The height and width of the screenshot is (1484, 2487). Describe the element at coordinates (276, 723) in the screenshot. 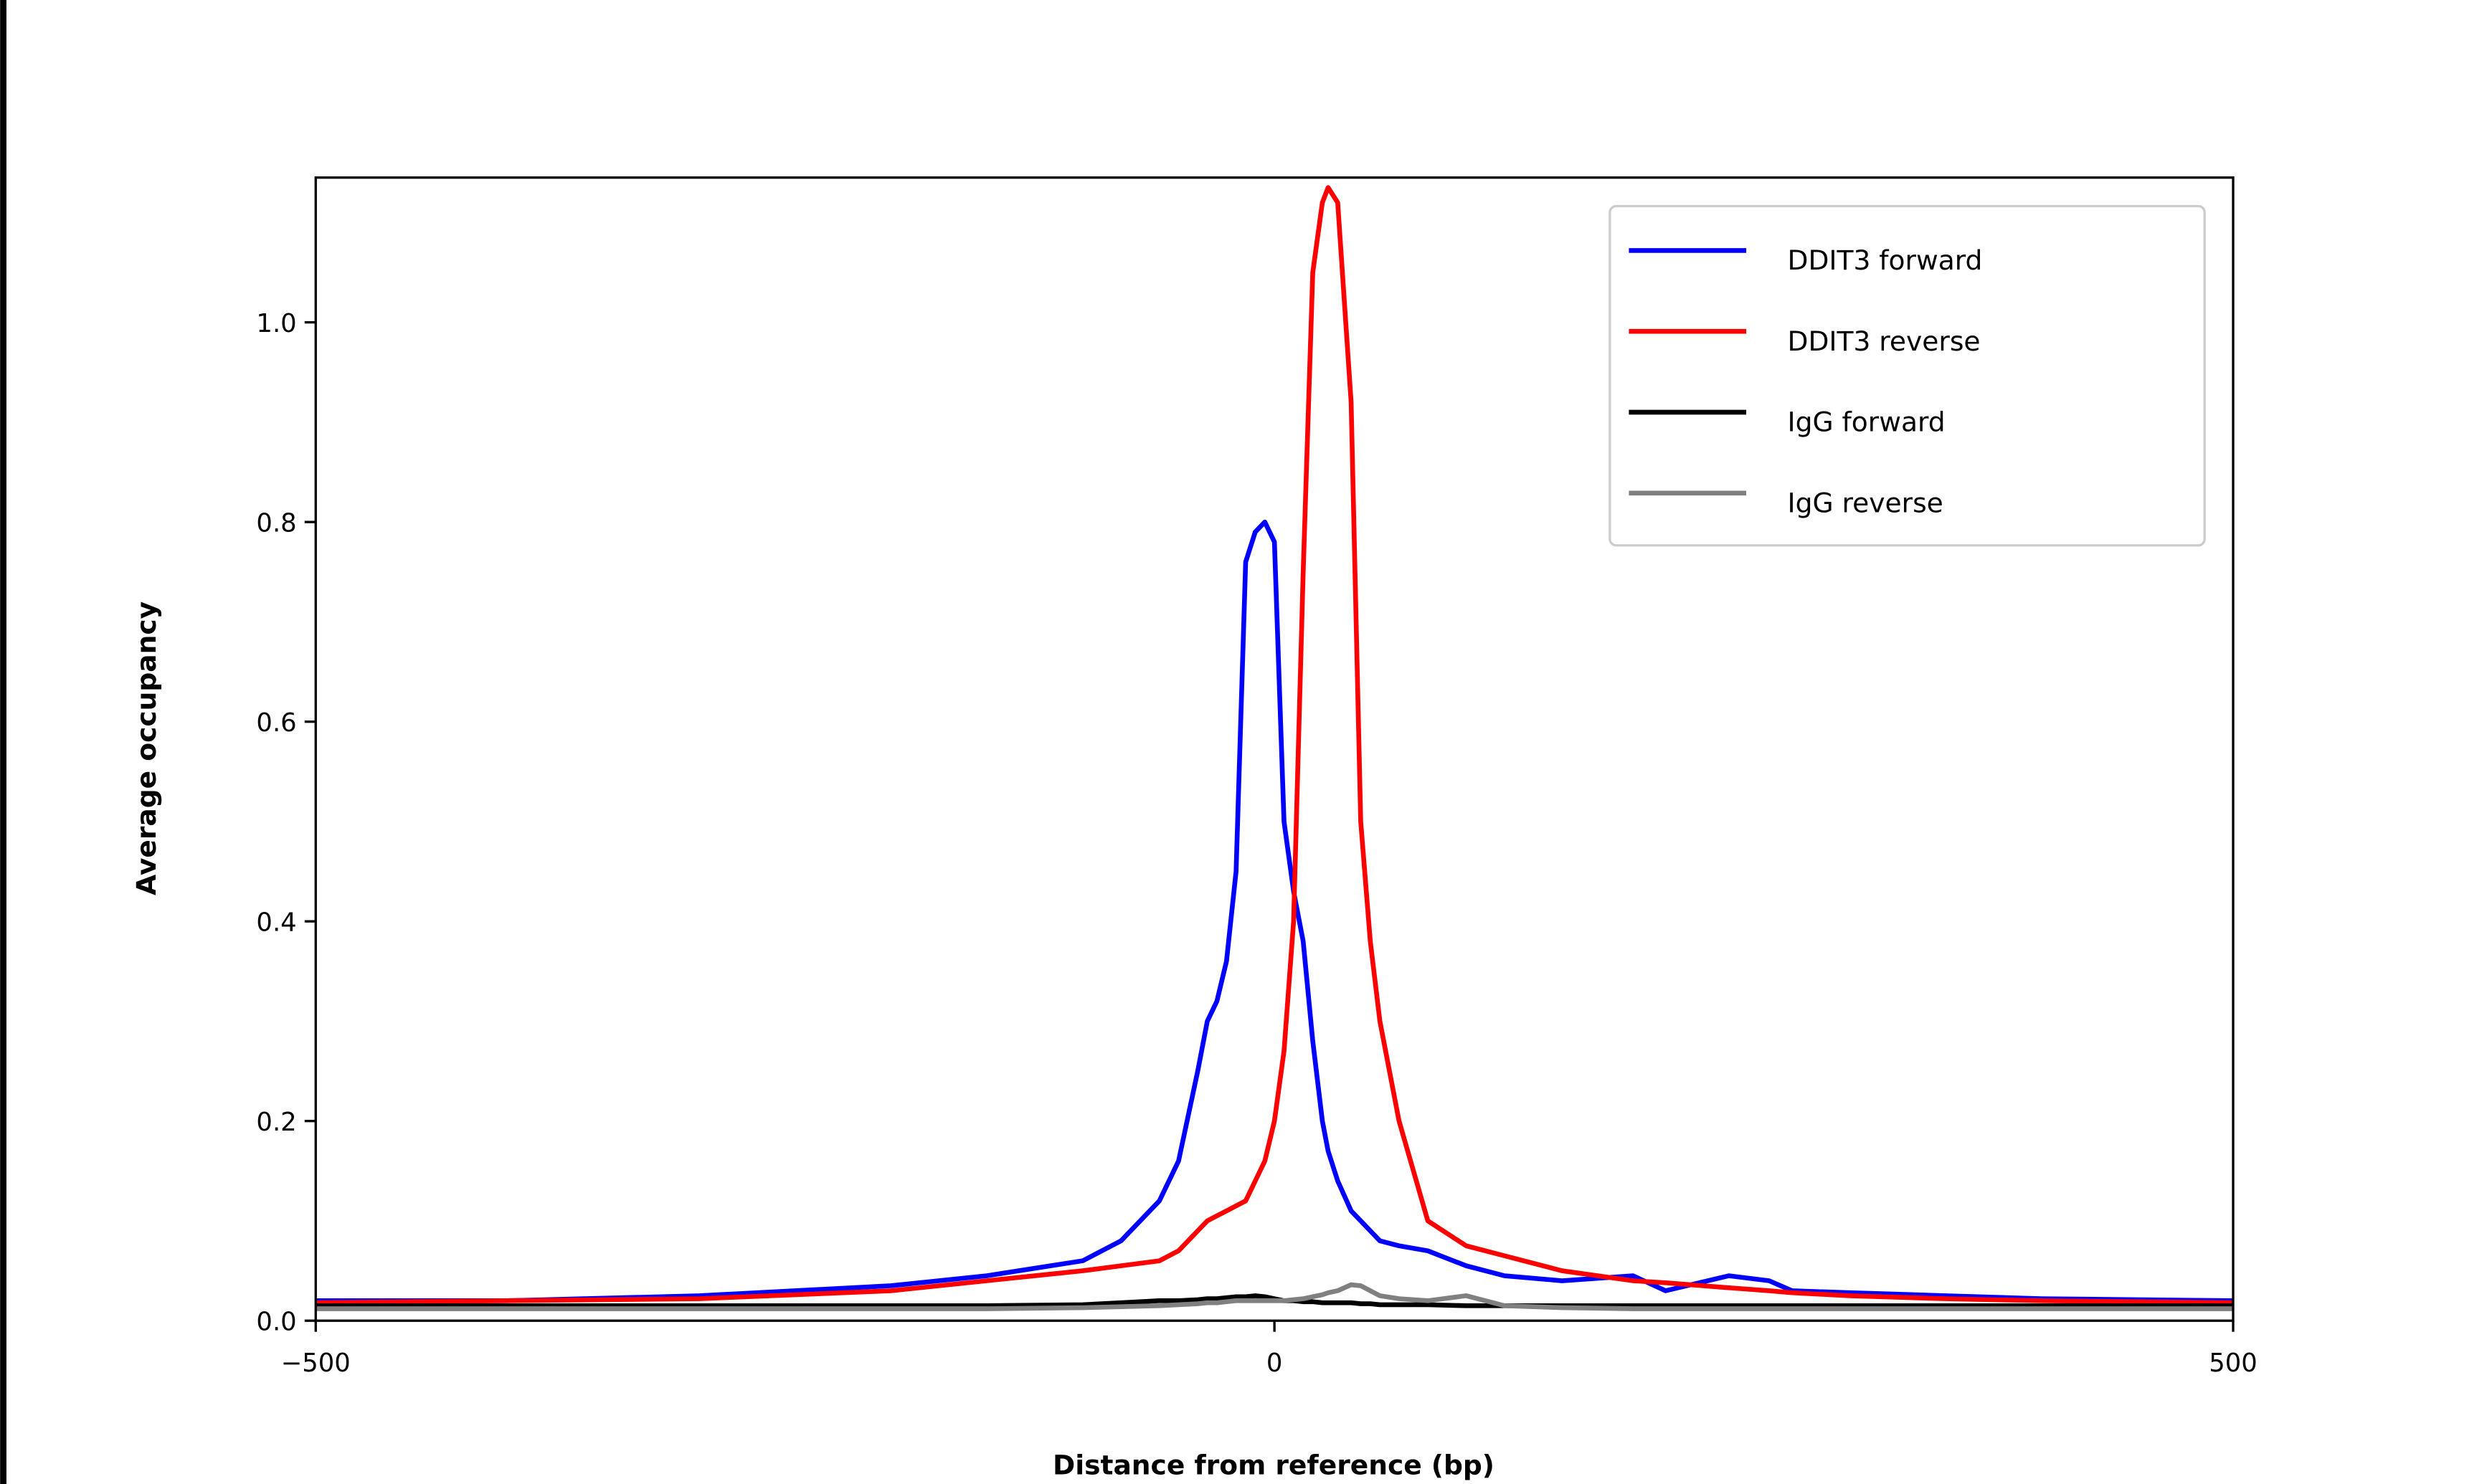

I see `y-tick-label: 0.6` at that location.